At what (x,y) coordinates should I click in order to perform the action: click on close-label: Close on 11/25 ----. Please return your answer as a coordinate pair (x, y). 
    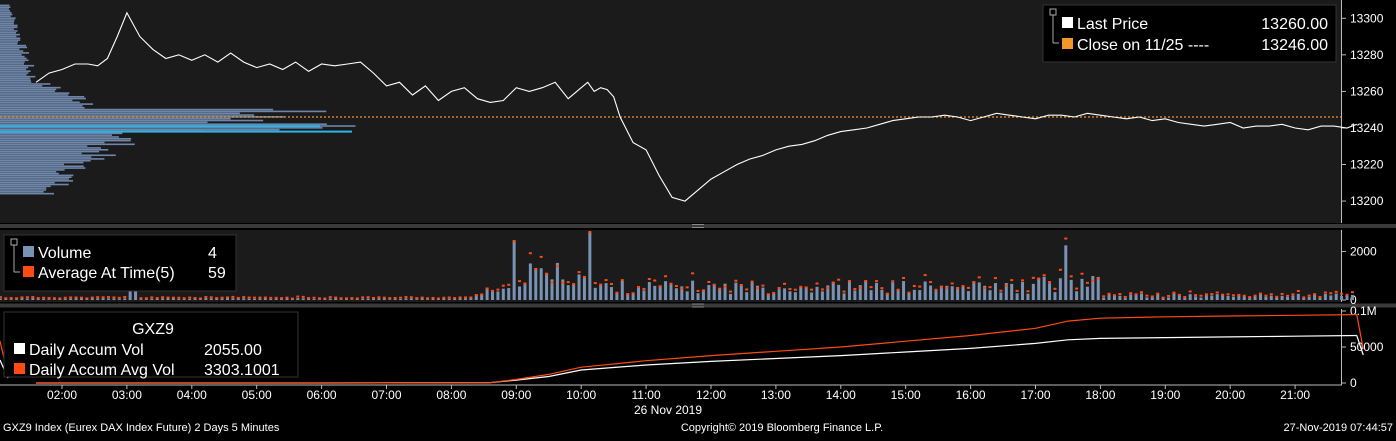
    Looking at the image, I should click on (1143, 45).